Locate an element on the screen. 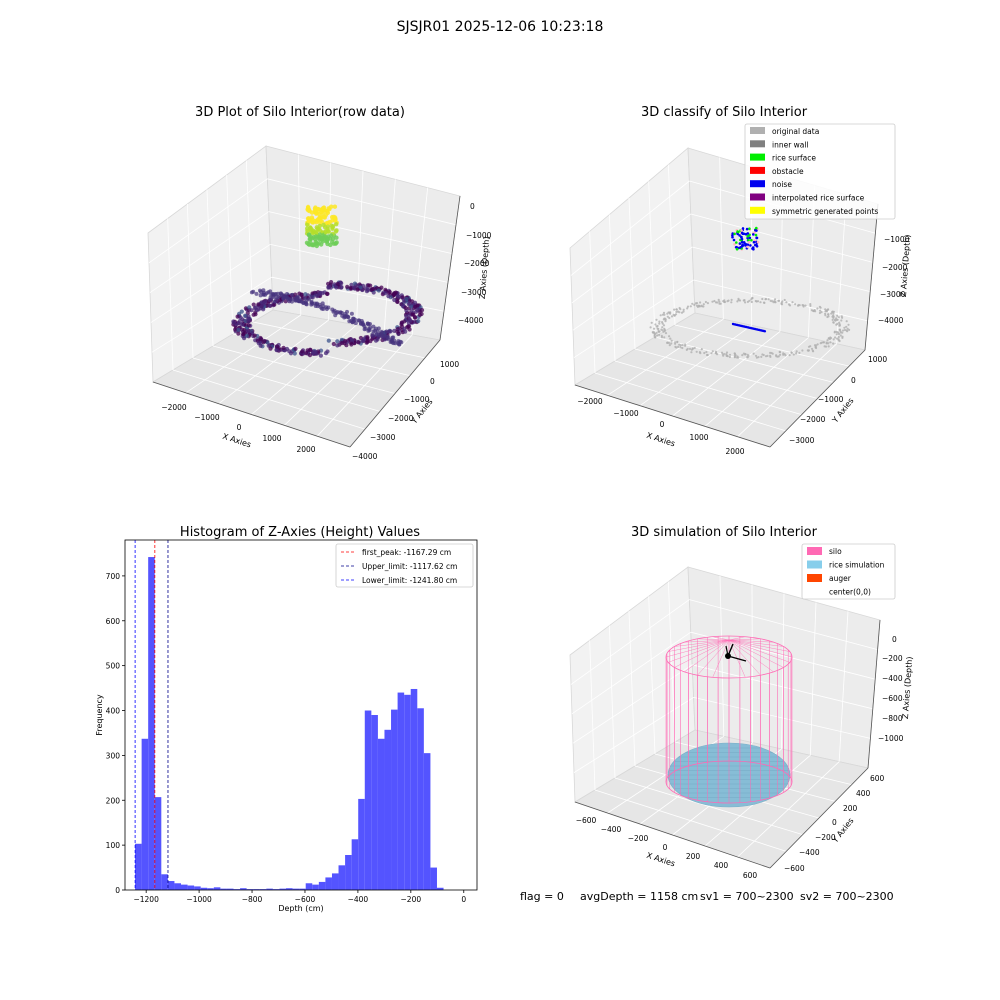 The image size is (1000, 1000). classify-ytick: −1000 is located at coordinates (831, 399).